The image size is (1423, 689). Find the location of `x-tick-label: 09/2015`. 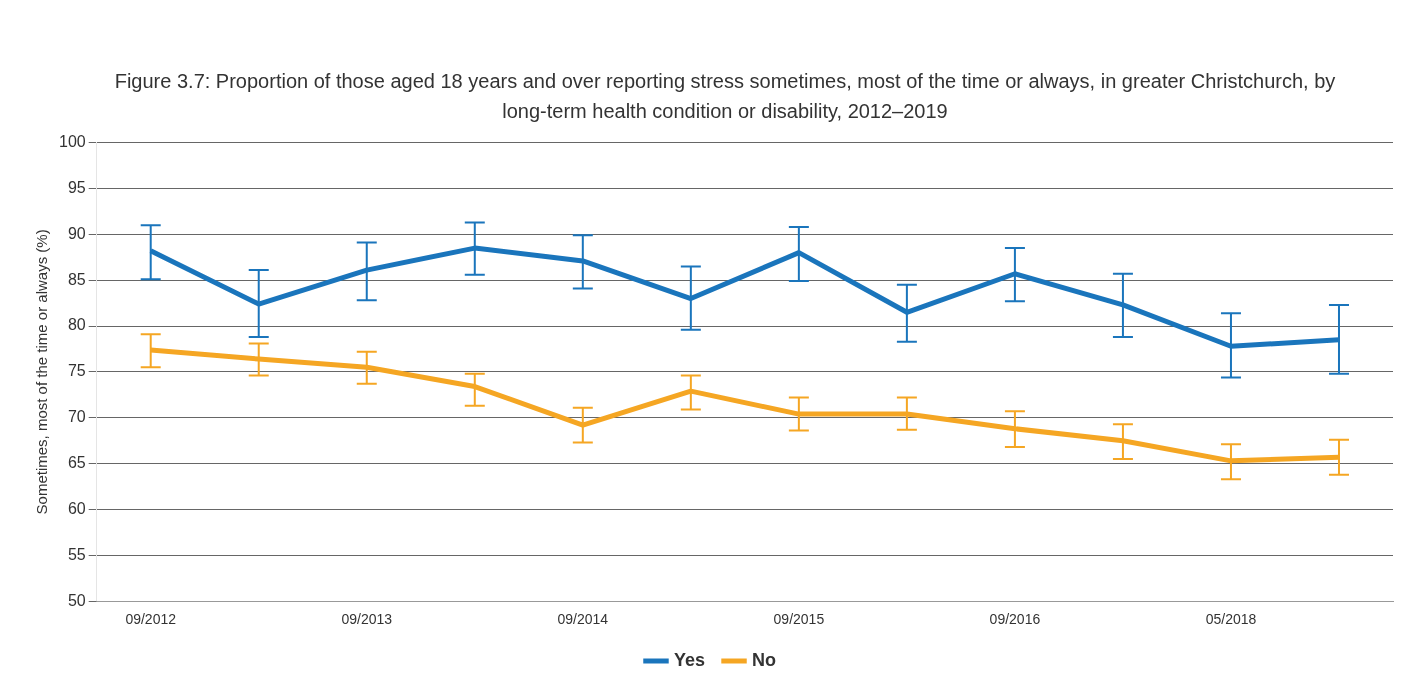

x-tick-label: 09/2015 is located at coordinates (799, 619).